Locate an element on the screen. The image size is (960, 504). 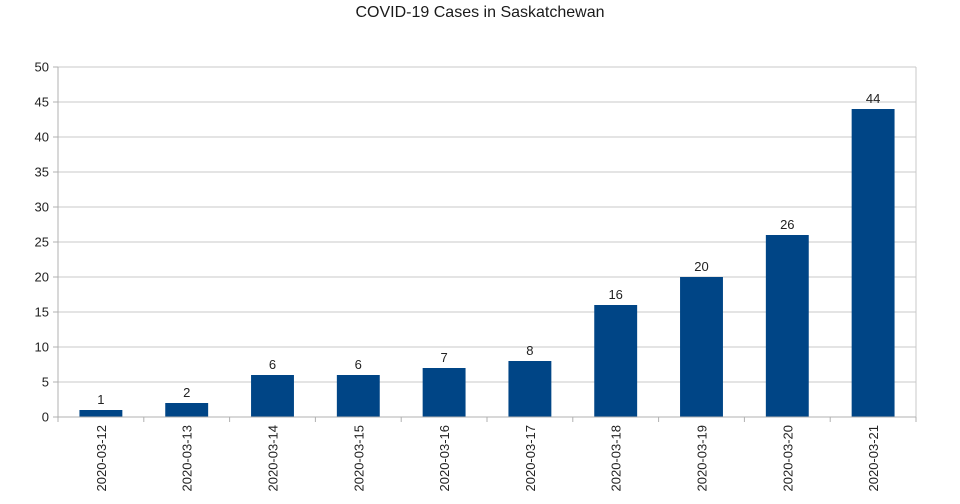
x-tick-label: 2020-03-17 is located at coordinates (530, 458).